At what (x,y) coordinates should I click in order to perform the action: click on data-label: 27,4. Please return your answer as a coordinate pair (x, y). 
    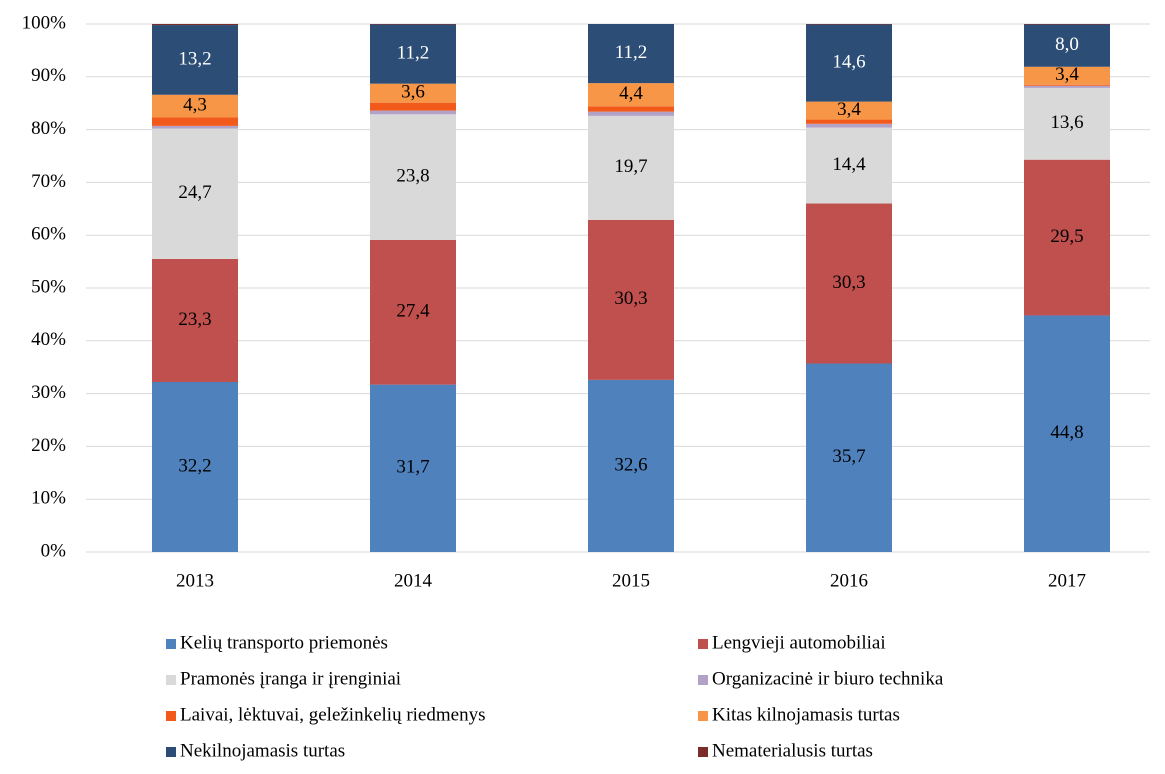
    Looking at the image, I should click on (413, 311).